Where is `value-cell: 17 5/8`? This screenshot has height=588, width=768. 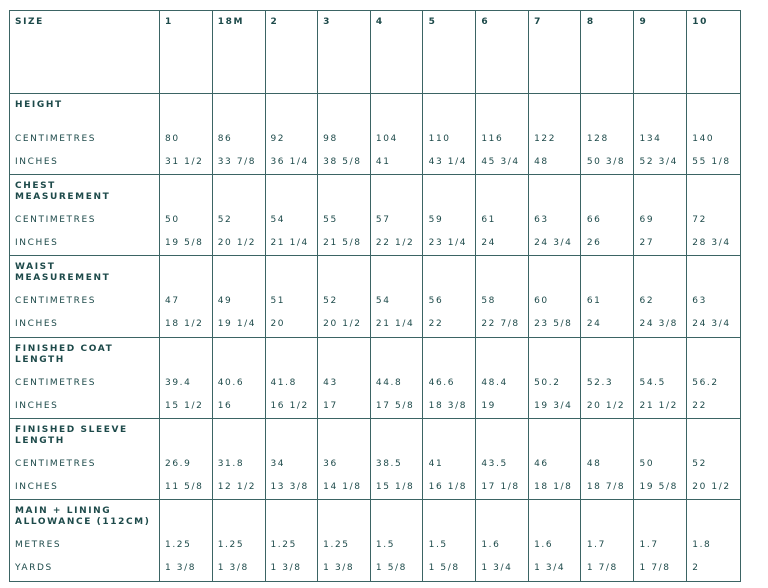
value-cell: 17 5/8 is located at coordinates (395, 405).